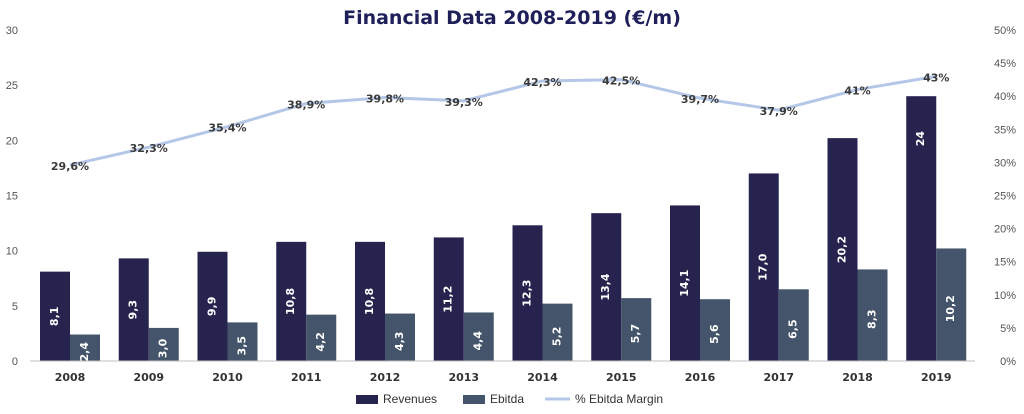 This screenshot has height=414, width=1024. I want to click on y-left-tick-label: 5, so click(15, 307).